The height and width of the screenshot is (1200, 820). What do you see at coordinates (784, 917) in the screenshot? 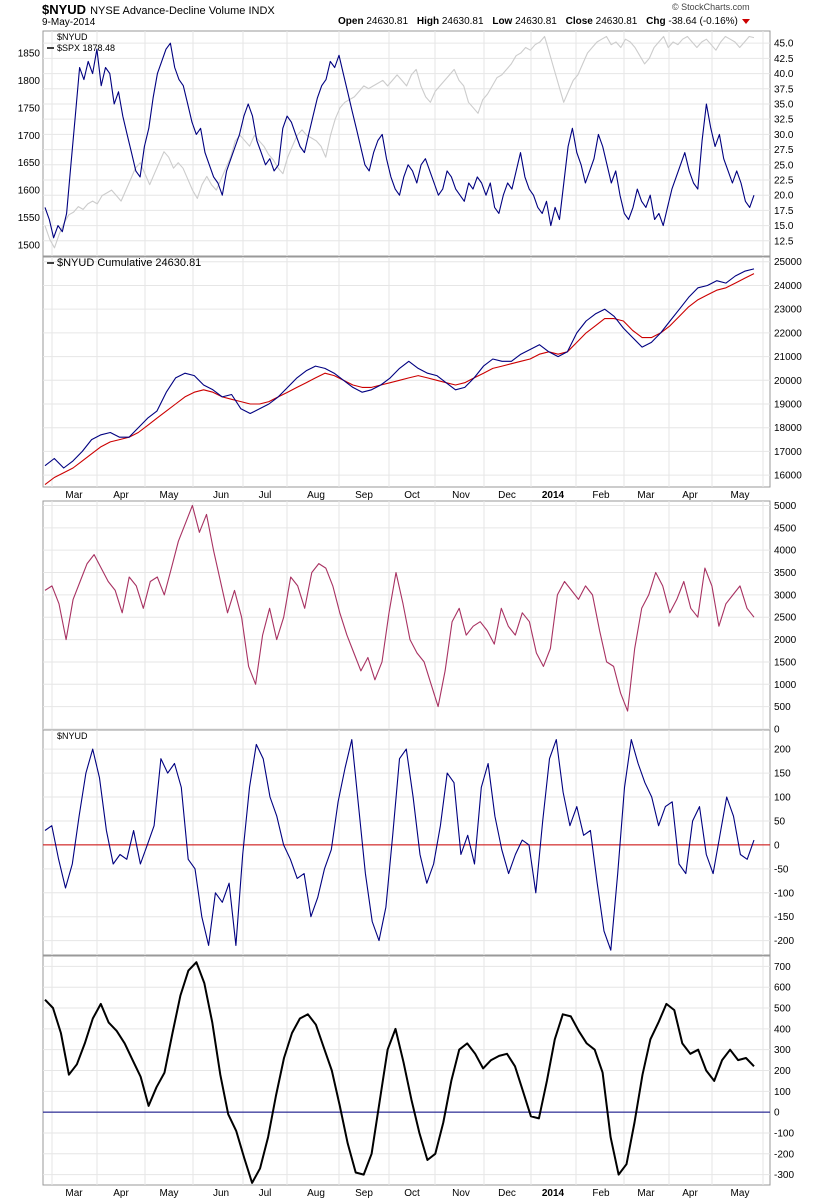
I see `y-tick-label: -150` at bounding box center [784, 917].